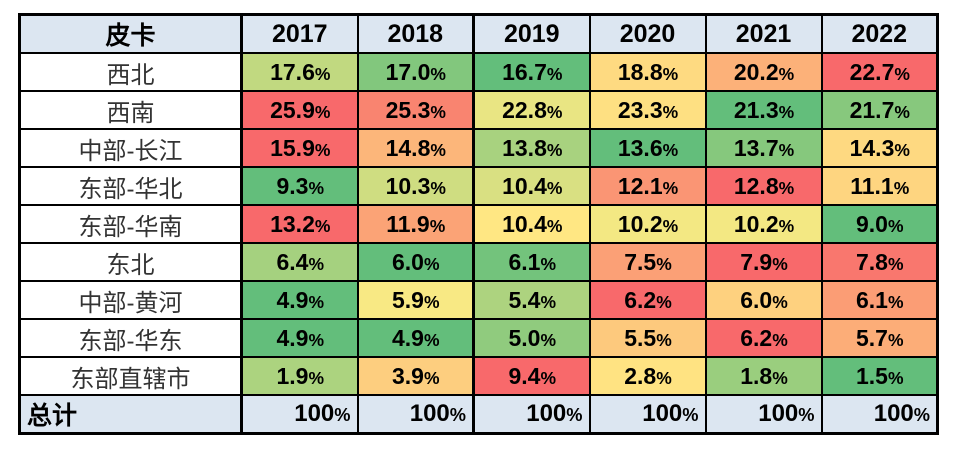 This screenshot has height=451, width=958. Describe the element at coordinates (531, 338) in the screenshot. I see `value-cell: 5.0%` at that location.